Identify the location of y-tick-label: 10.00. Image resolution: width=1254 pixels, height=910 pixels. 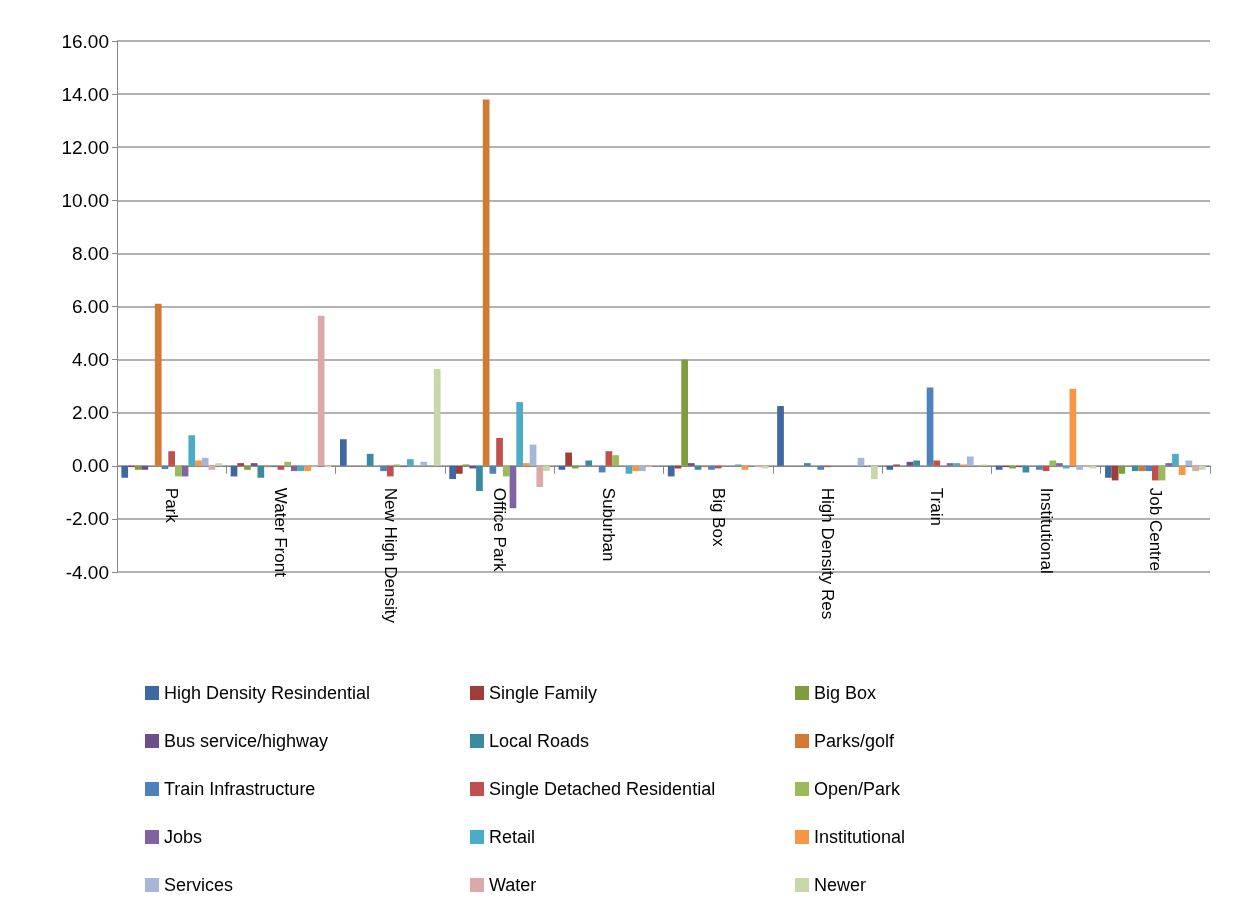
(85, 200).